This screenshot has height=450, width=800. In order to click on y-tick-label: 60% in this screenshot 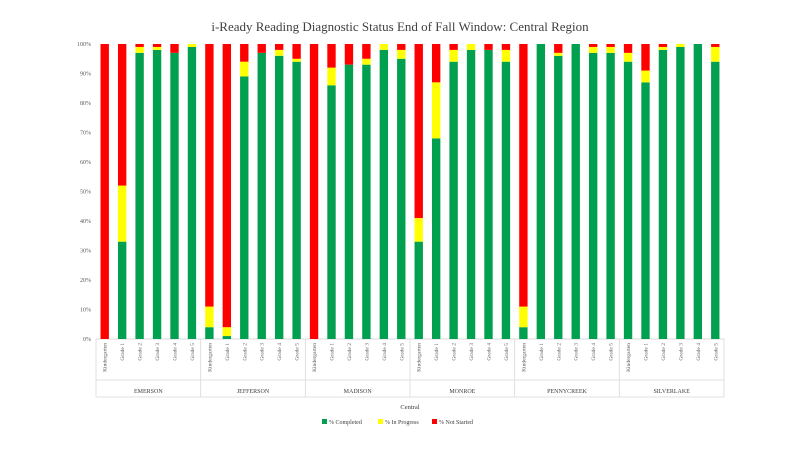, I will do `click(85, 163)`.